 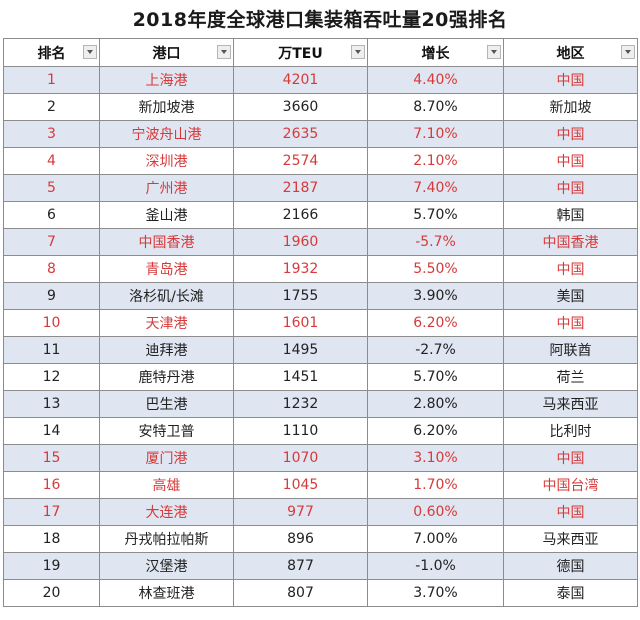 I want to click on port-cell: 洛杉矶/长滩, so click(x=166, y=296).